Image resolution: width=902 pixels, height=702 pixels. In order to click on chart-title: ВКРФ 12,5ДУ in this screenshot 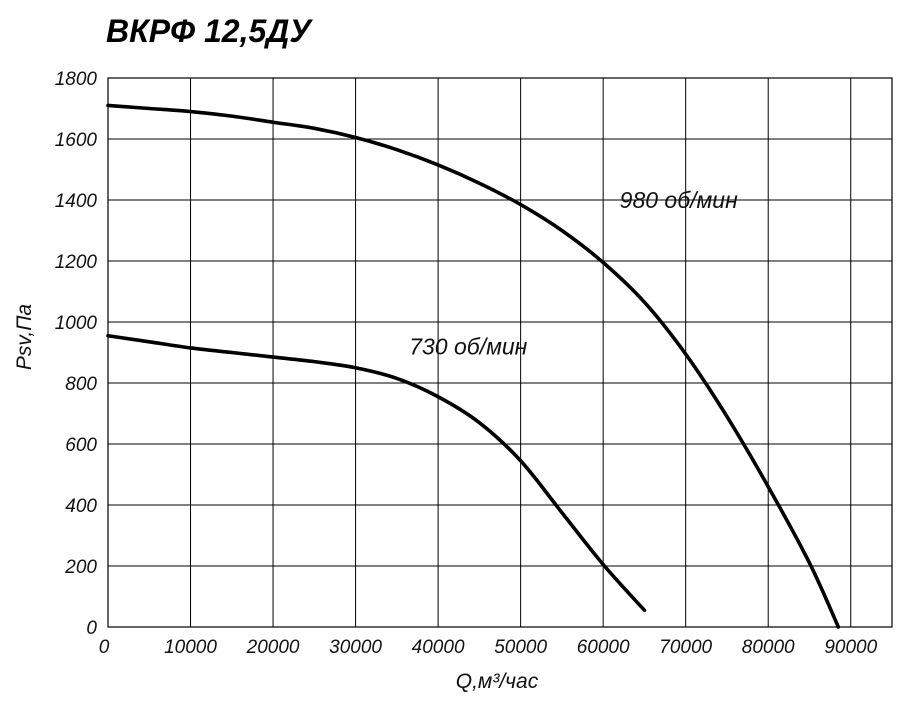, I will do `click(209, 31)`.